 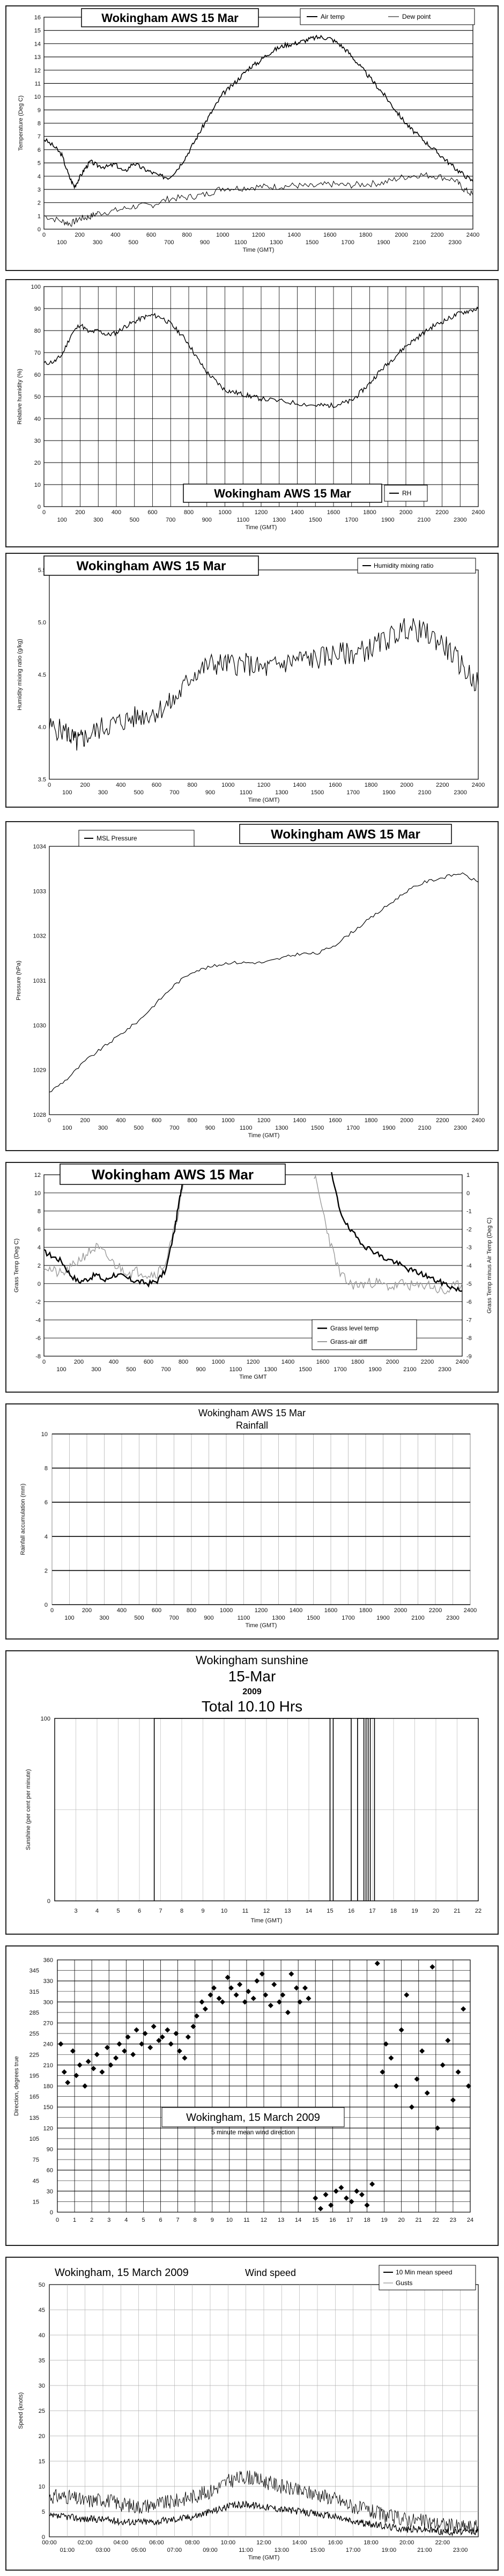 What do you see at coordinates (42, 2361) in the screenshot?
I see `y-tick-label: 35` at bounding box center [42, 2361].